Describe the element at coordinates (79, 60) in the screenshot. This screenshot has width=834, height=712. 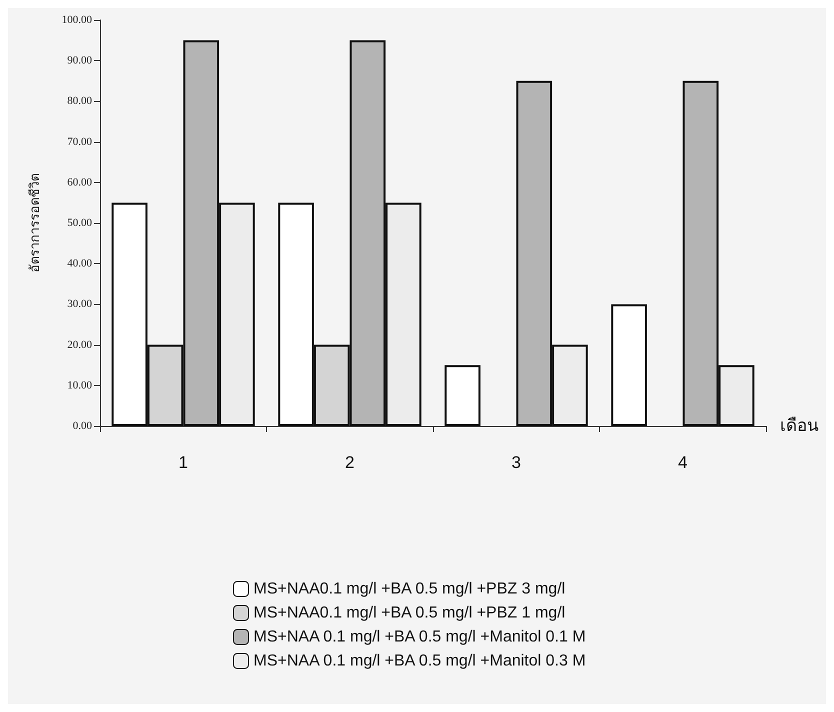
I see `y-tick-label: 90.00` at that location.